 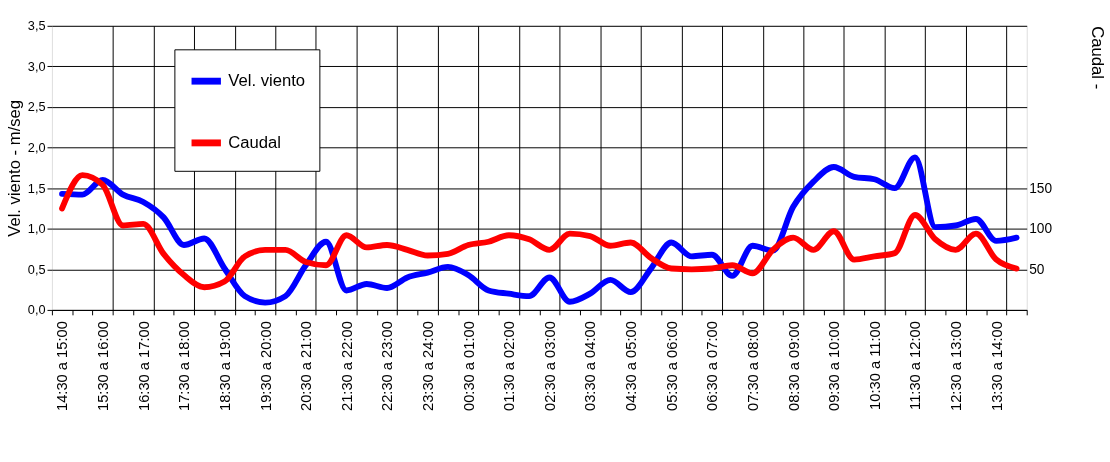 I want to click on x-tick-label: 04:30 a 05:00, so click(x=631, y=366).